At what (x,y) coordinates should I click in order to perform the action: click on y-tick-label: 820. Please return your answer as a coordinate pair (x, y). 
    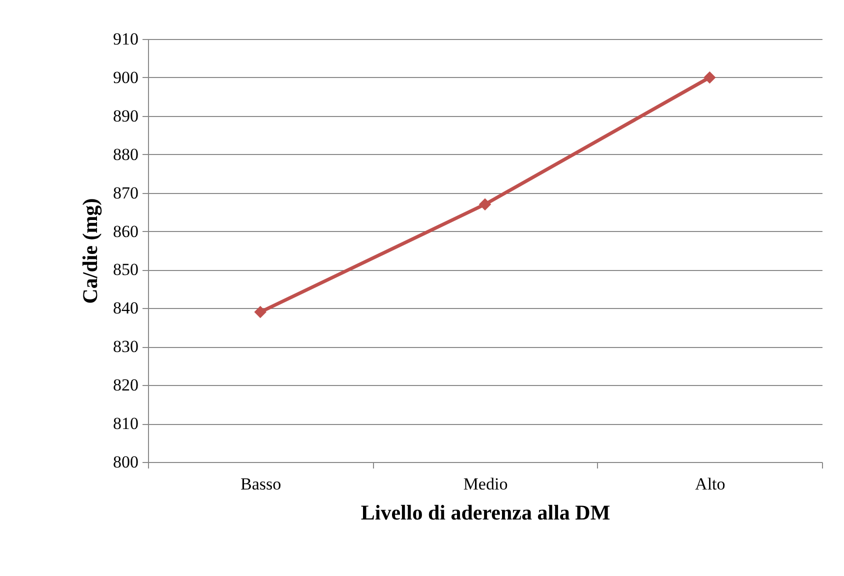
    Looking at the image, I should click on (125, 385).